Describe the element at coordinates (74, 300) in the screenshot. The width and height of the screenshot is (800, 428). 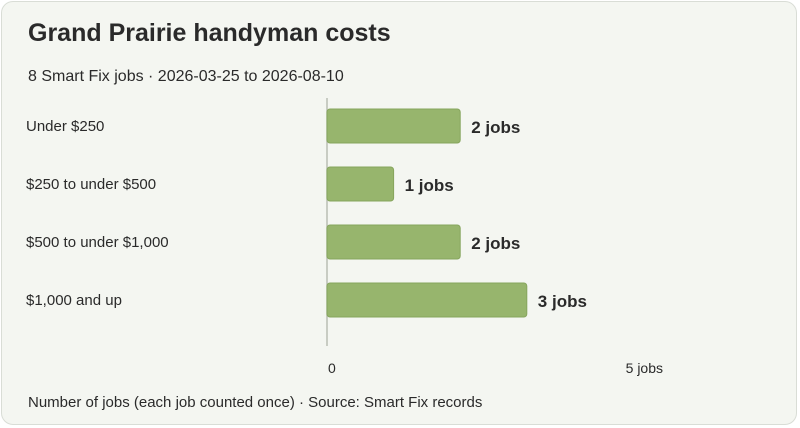
I see `category-label: $1,000 and up` at that location.